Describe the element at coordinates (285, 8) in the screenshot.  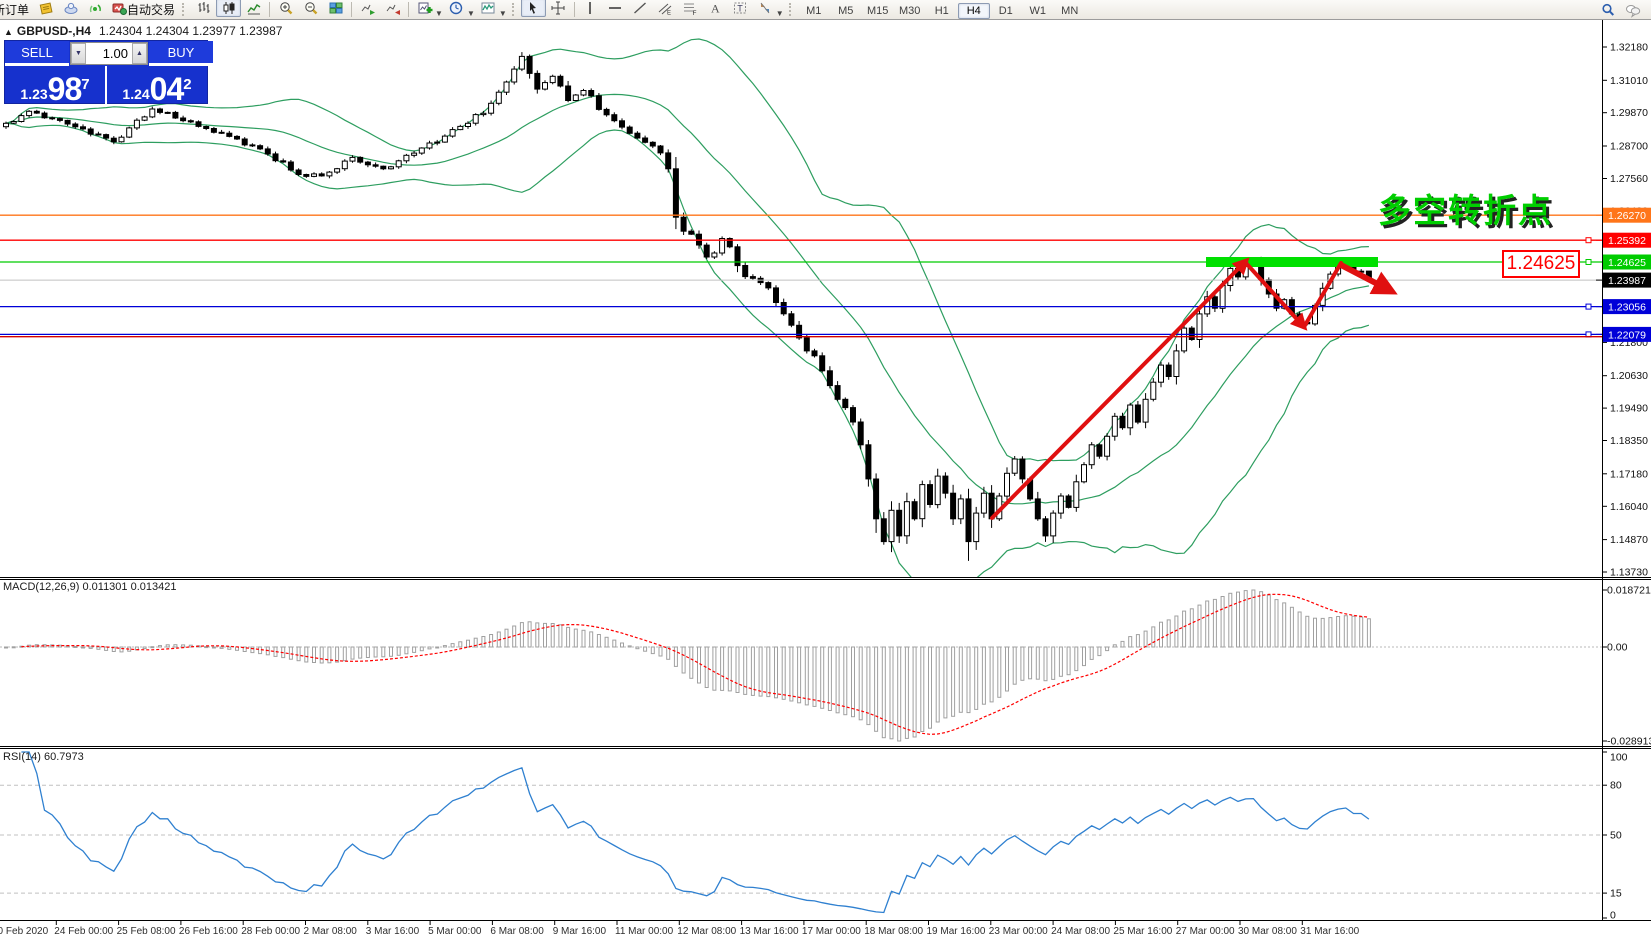
I see `zoom-in-icon` at that location.